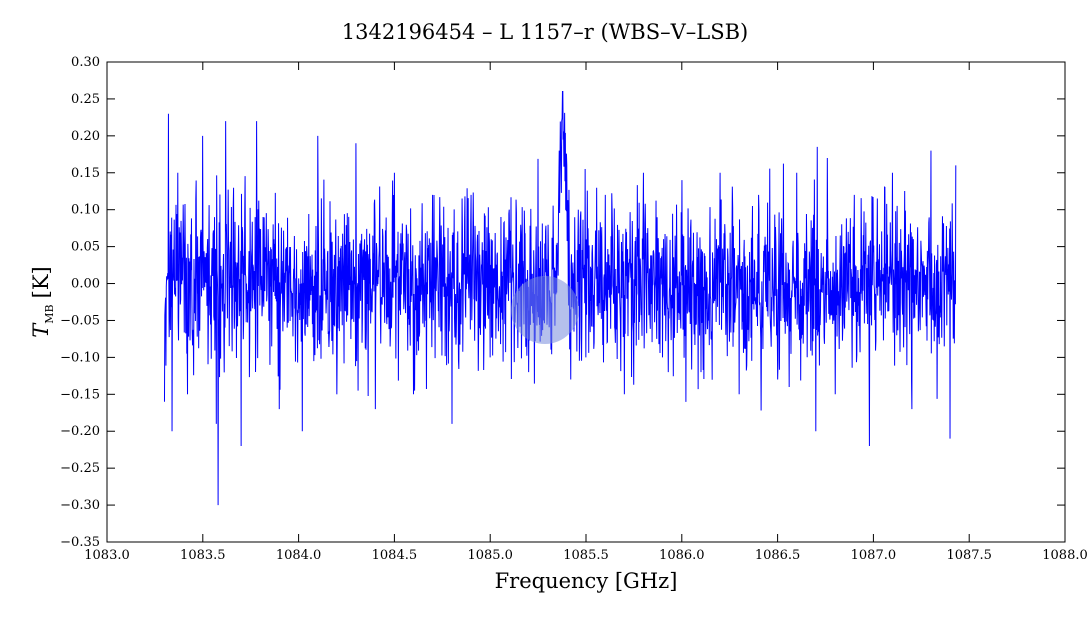  Describe the element at coordinates (41, 330) in the screenshot. I see `y-axis-label-main: T` at that location.